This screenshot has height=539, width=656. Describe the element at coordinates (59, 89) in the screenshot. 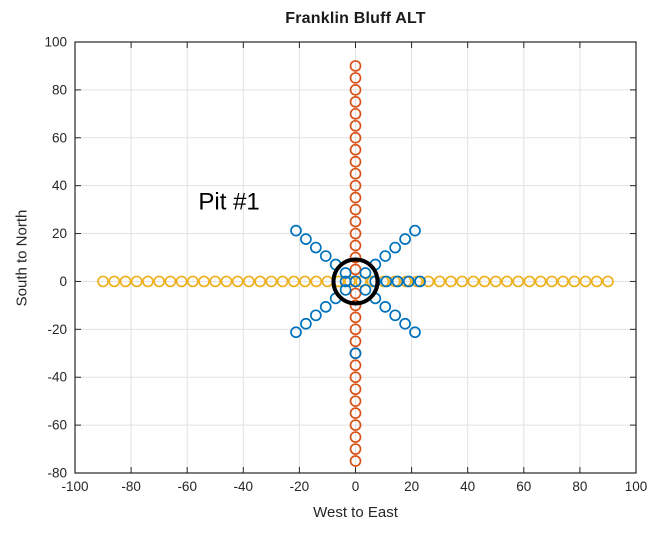

I see `y-tick-label: 80` at that location.